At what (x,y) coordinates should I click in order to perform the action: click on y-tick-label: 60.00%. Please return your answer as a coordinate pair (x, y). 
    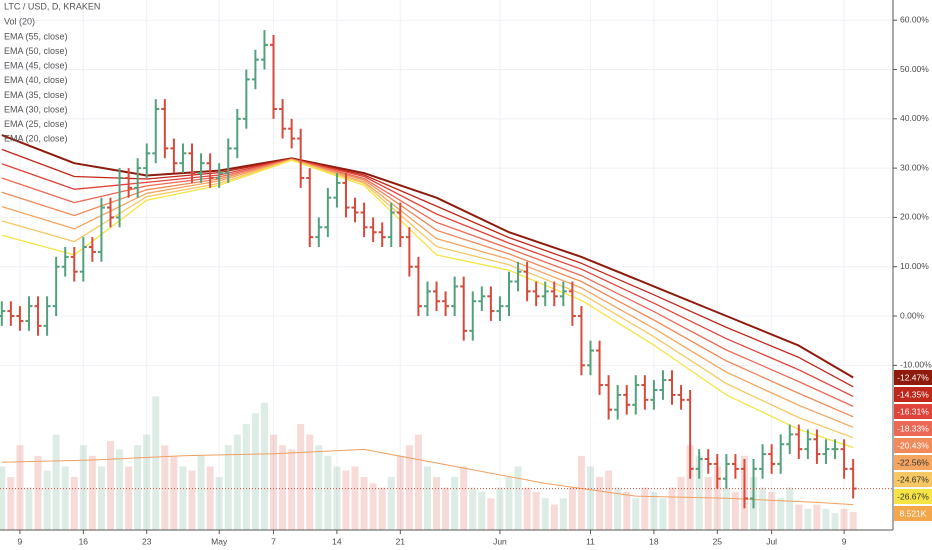
    Looking at the image, I should click on (914, 19).